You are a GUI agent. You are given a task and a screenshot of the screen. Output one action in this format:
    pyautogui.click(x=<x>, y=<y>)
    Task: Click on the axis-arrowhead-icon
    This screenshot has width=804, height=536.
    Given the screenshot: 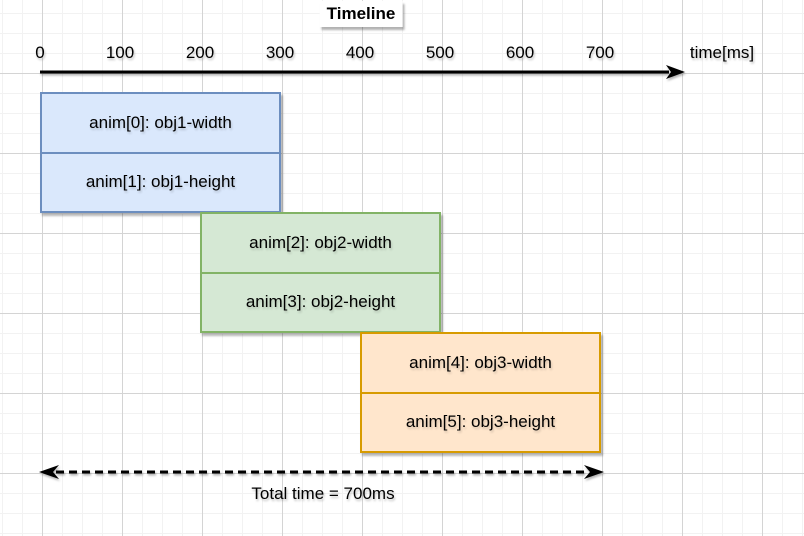 What is the action you would take?
    pyautogui.click(x=675, y=72)
    